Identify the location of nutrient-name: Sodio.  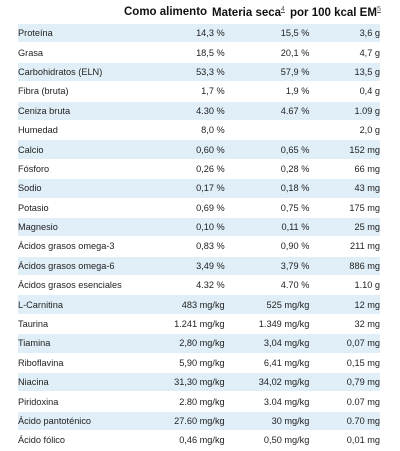
(79, 189).